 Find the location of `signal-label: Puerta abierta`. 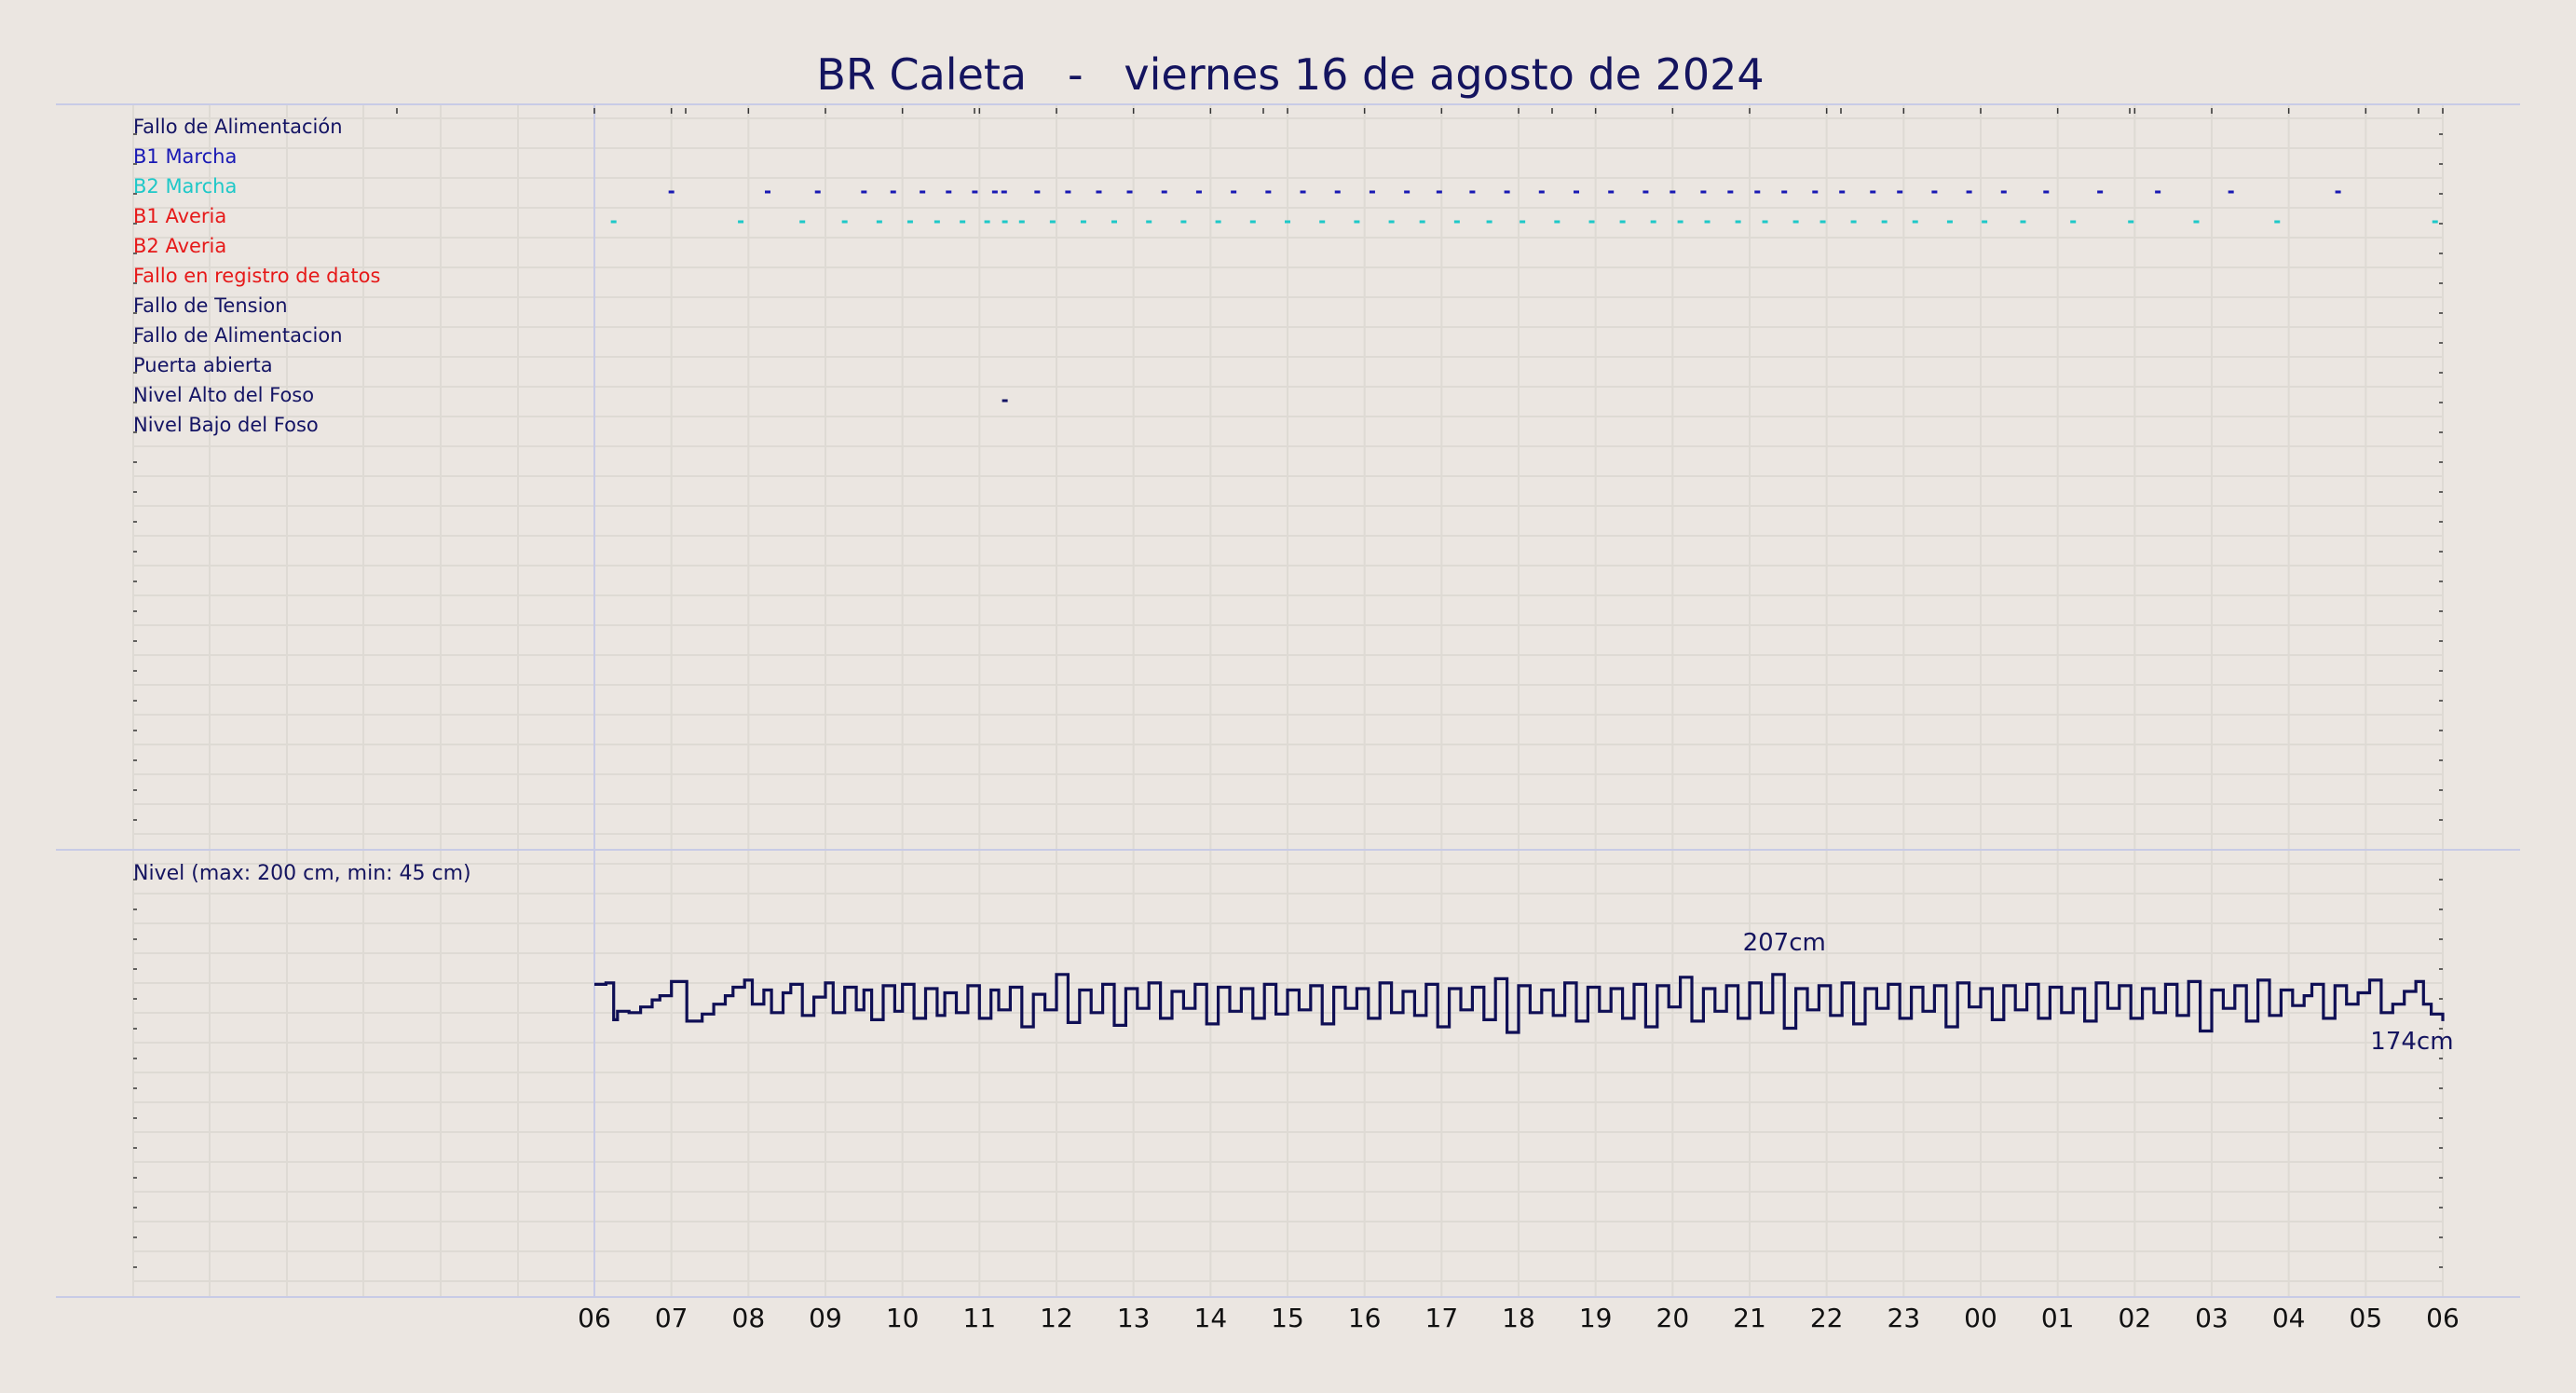

signal-label: Puerta abierta is located at coordinates (203, 365).